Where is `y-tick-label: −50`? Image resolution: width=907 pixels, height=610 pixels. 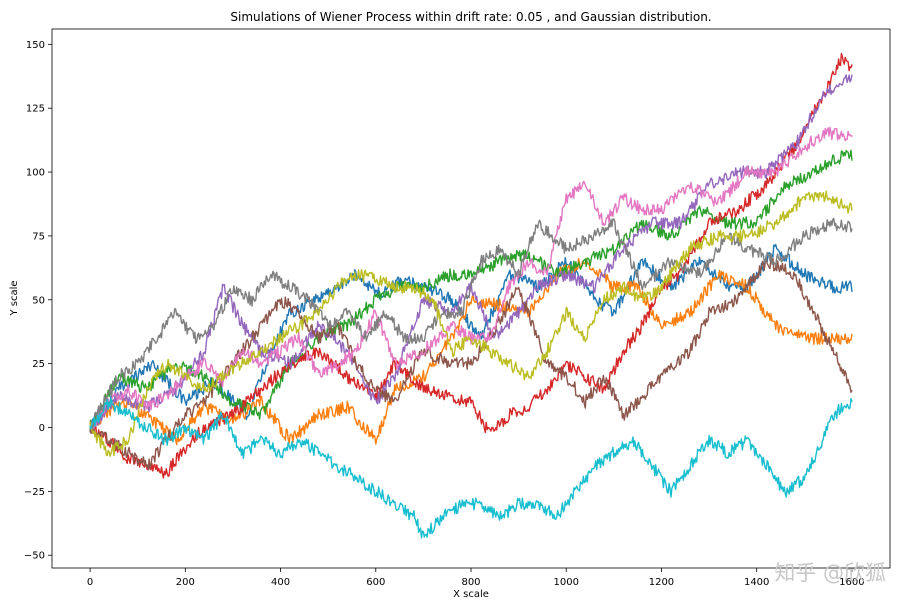 y-tick-label: −50 is located at coordinates (34, 556).